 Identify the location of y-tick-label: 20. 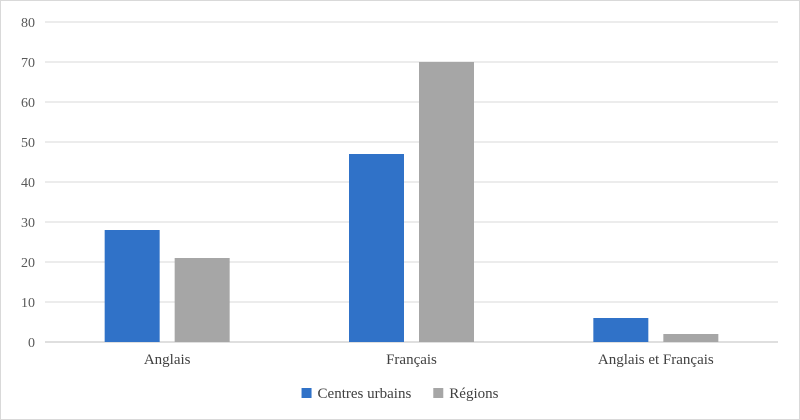
(28, 263).